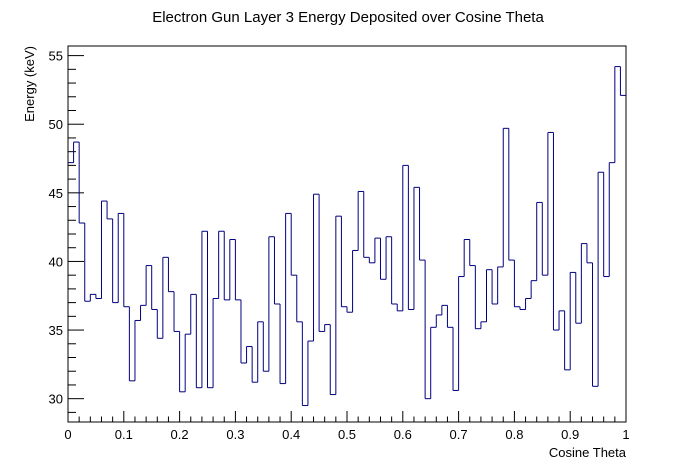 The width and height of the screenshot is (696, 472). What do you see at coordinates (570, 434) in the screenshot?
I see `x-tick-label: 0.9` at bounding box center [570, 434].